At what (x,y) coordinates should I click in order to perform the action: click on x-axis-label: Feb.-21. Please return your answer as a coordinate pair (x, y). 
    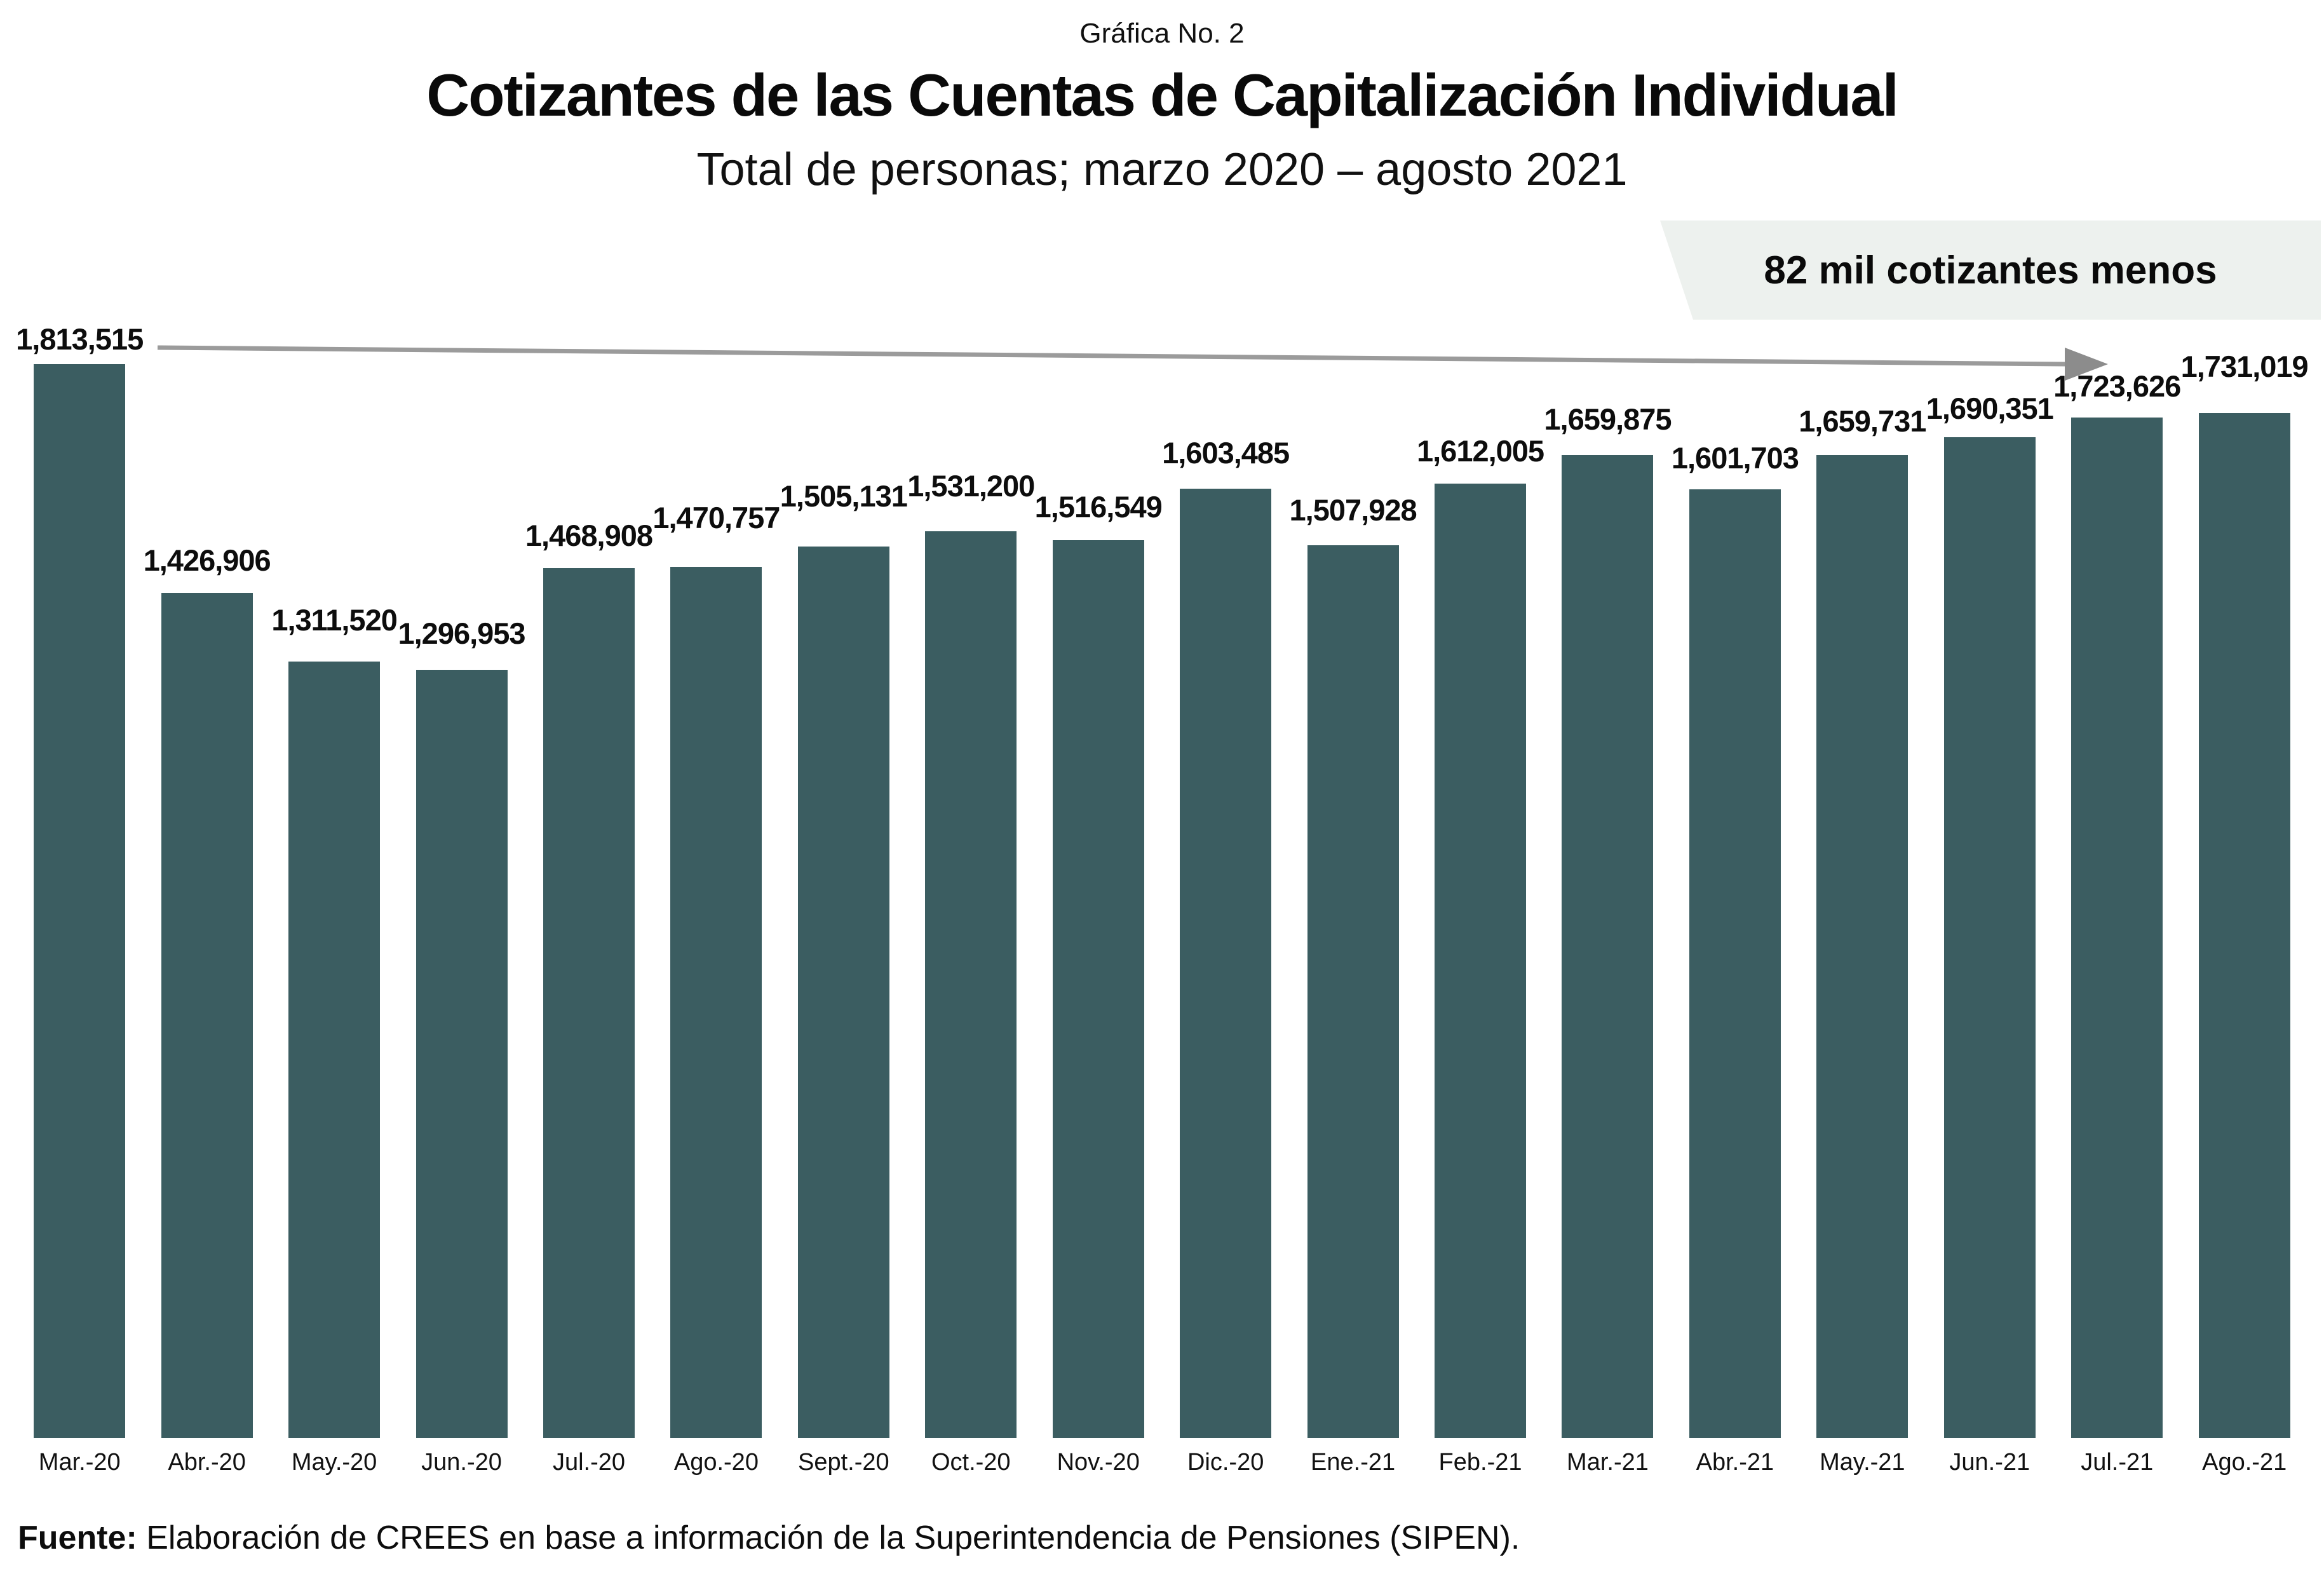
    Looking at the image, I should click on (1480, 1463).